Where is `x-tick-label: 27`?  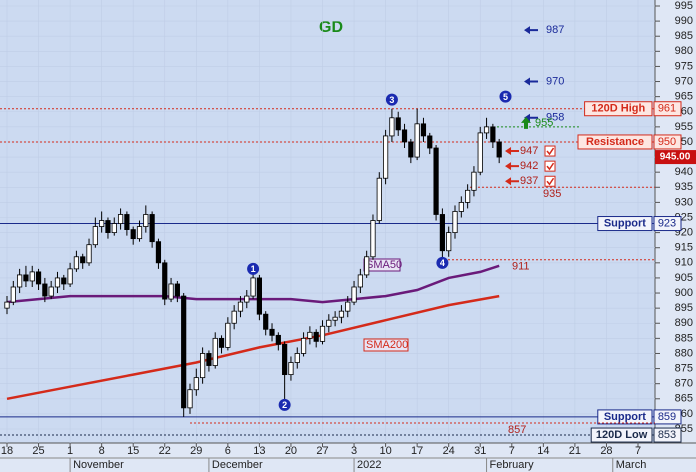 x-tick-label: 27 is located at coordinates (322, 451).